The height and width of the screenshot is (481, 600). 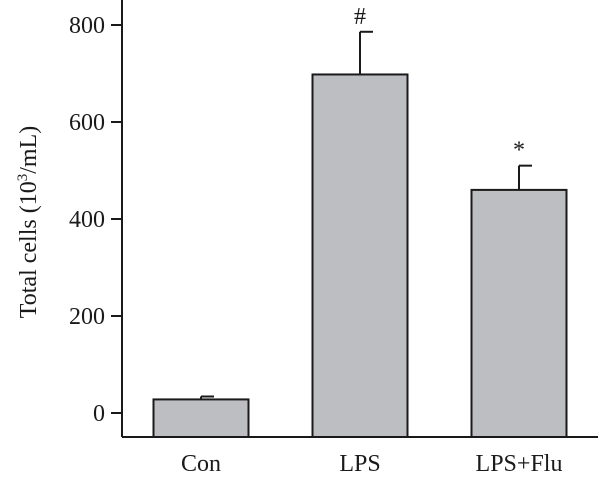 What do you see at coordinates (519, 151) in the screenshot?
I see `significance-marker: *` at bounding box center [519, 151].